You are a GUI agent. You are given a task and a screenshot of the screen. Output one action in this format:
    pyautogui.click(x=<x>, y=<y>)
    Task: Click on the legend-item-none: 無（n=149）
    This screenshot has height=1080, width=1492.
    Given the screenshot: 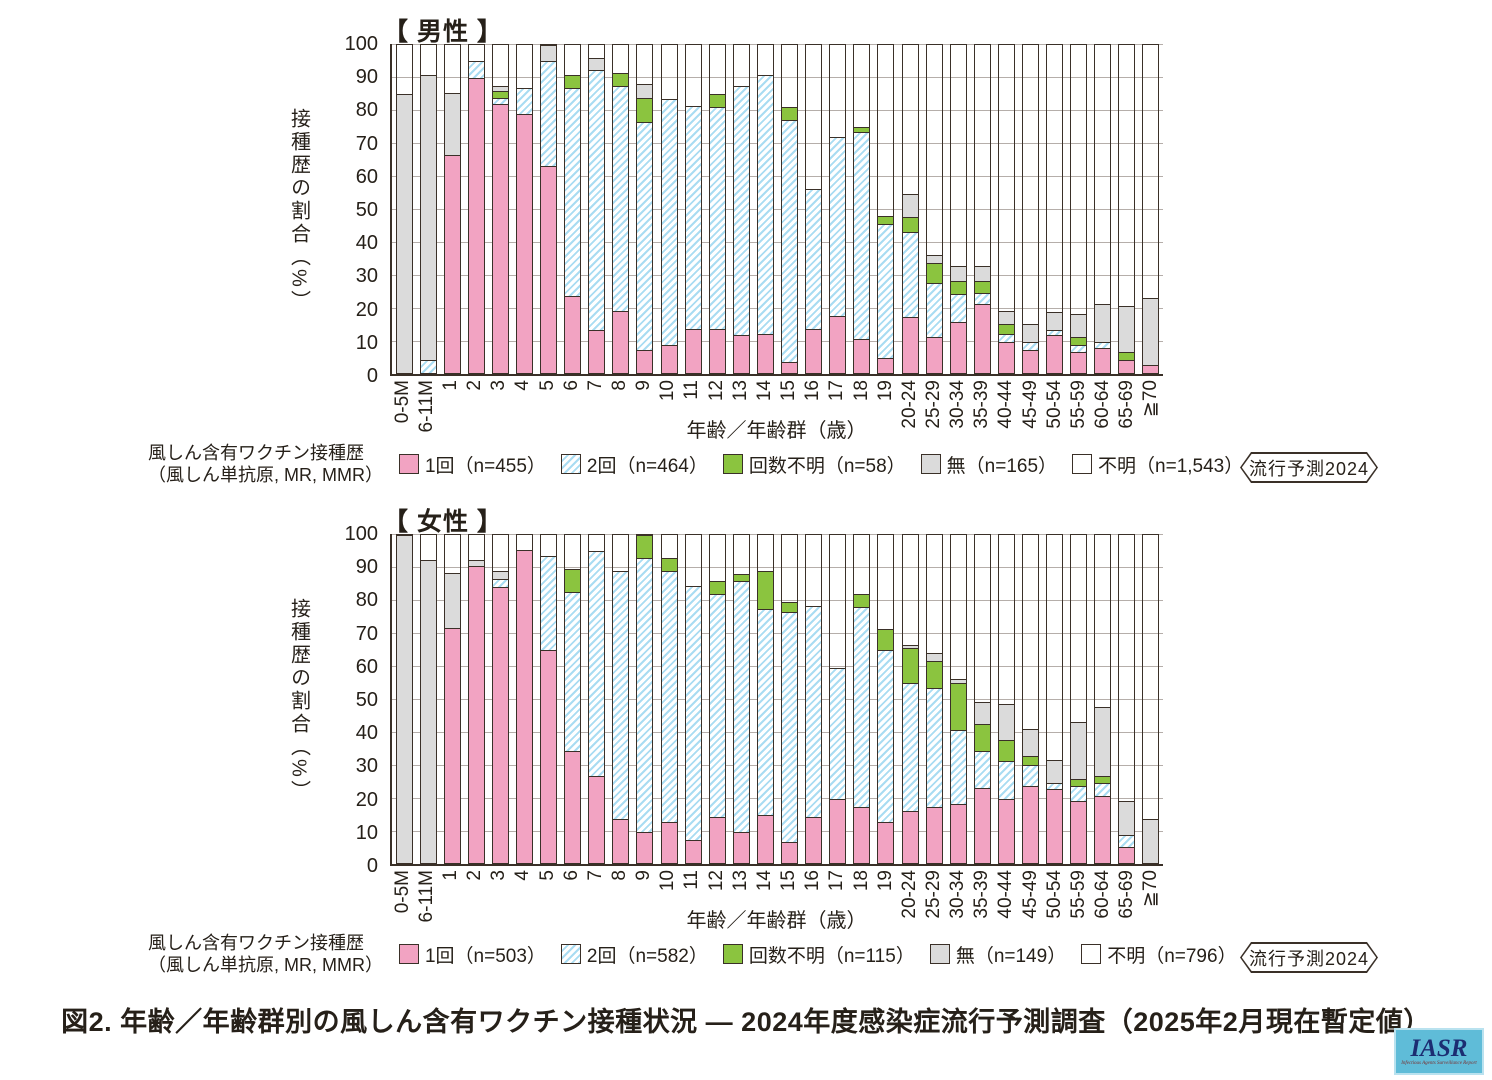 What is the action you would take?
    pyautogui.click(x=998, y=954)
    